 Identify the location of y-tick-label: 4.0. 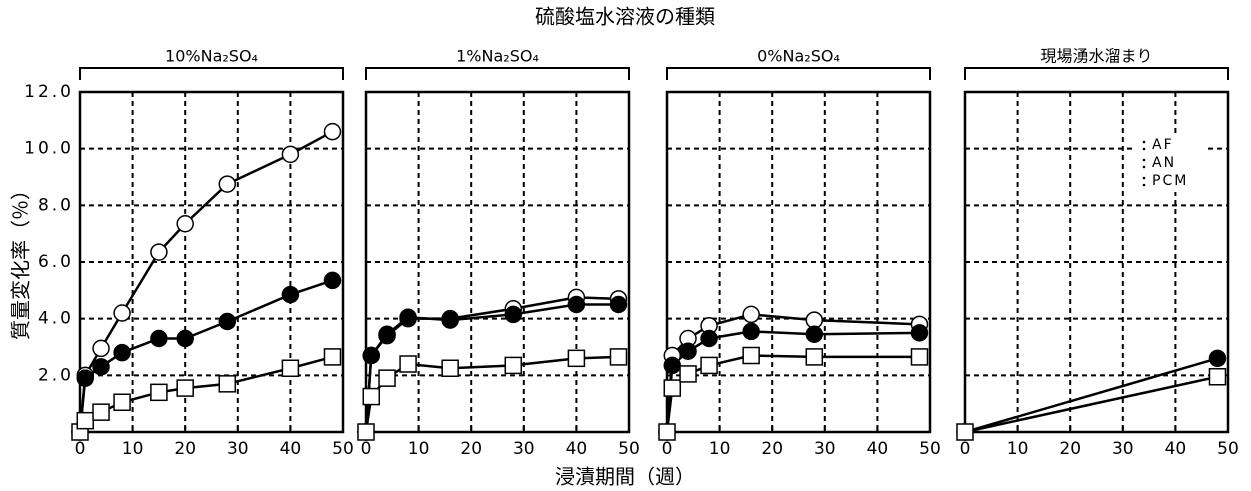
(56, 319).